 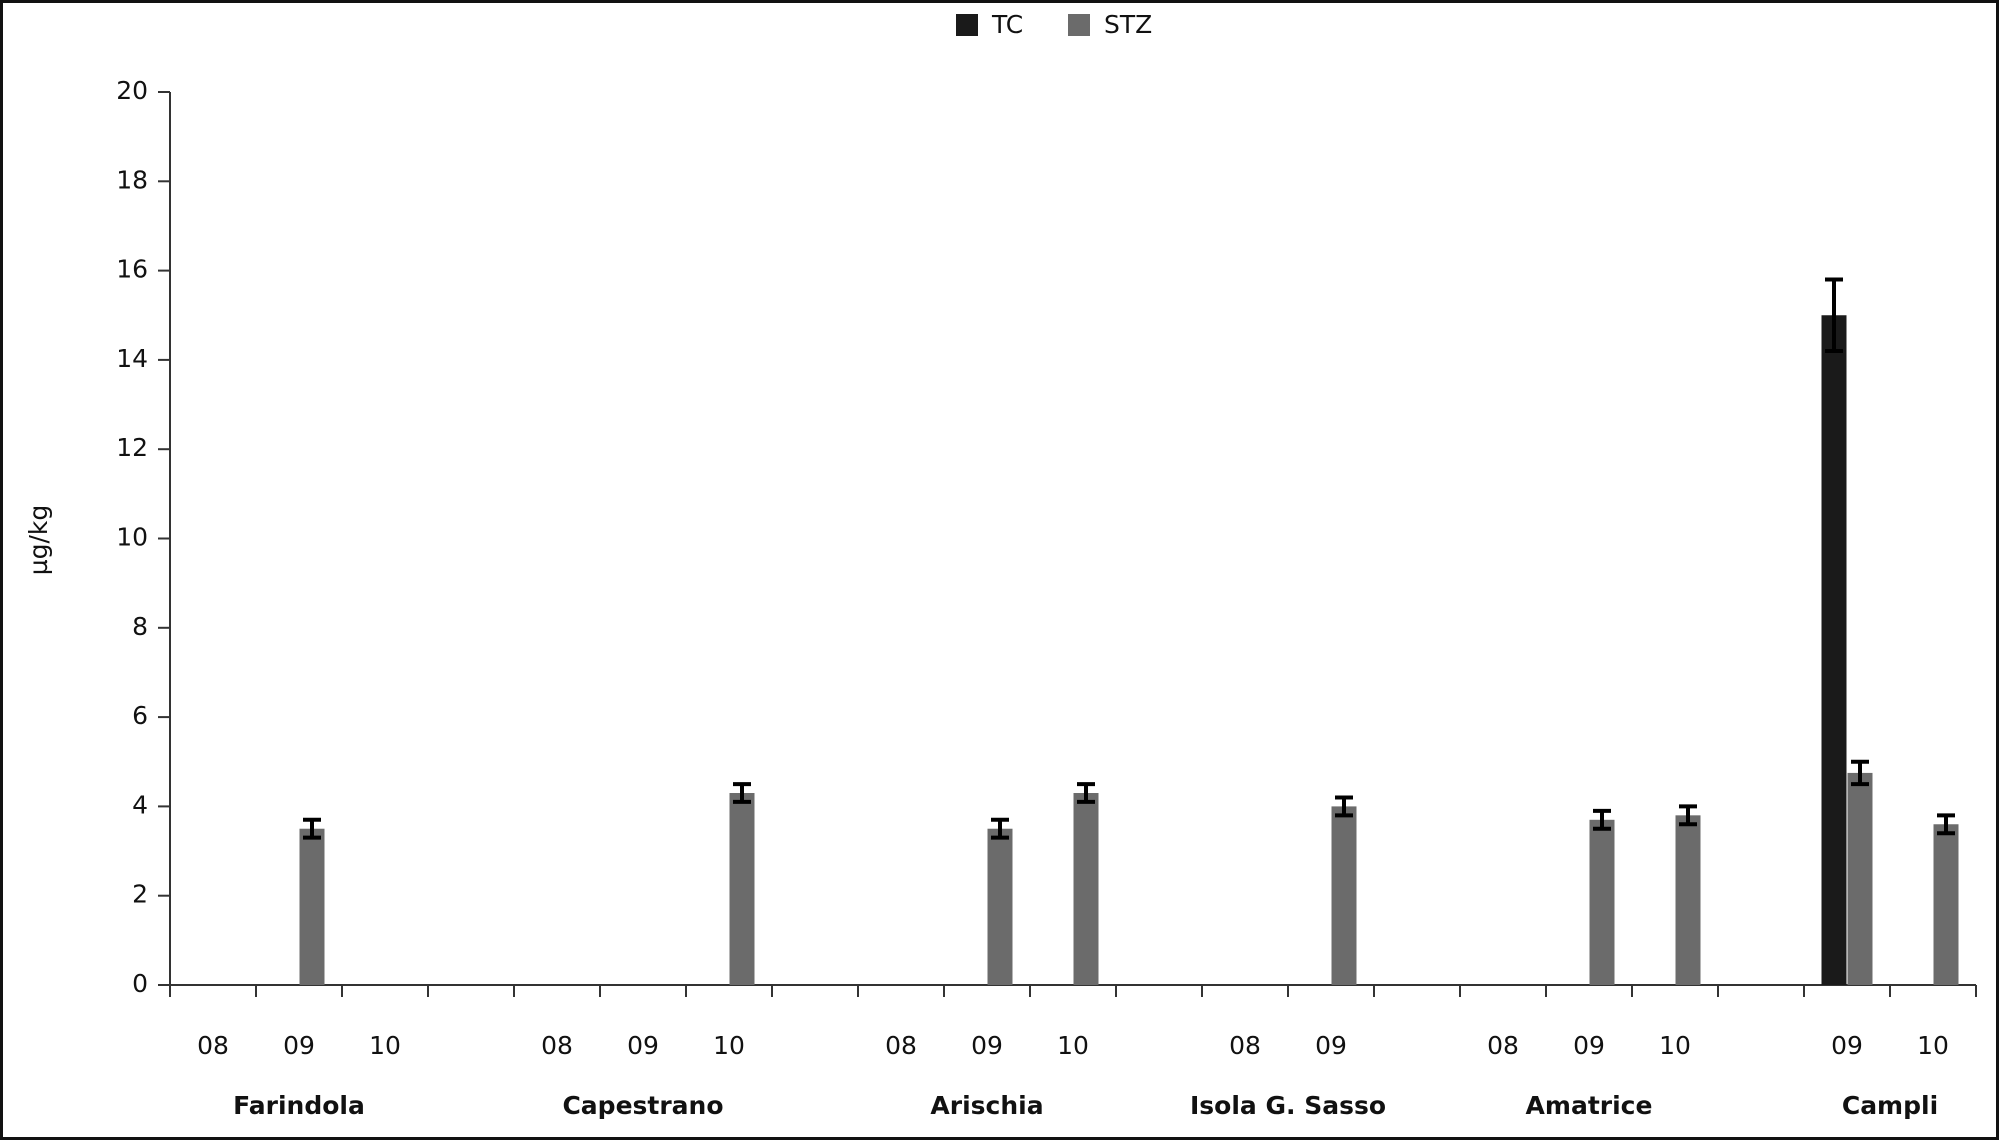 I want to click on y-tick-label: 2, so click(x=140, y=894).